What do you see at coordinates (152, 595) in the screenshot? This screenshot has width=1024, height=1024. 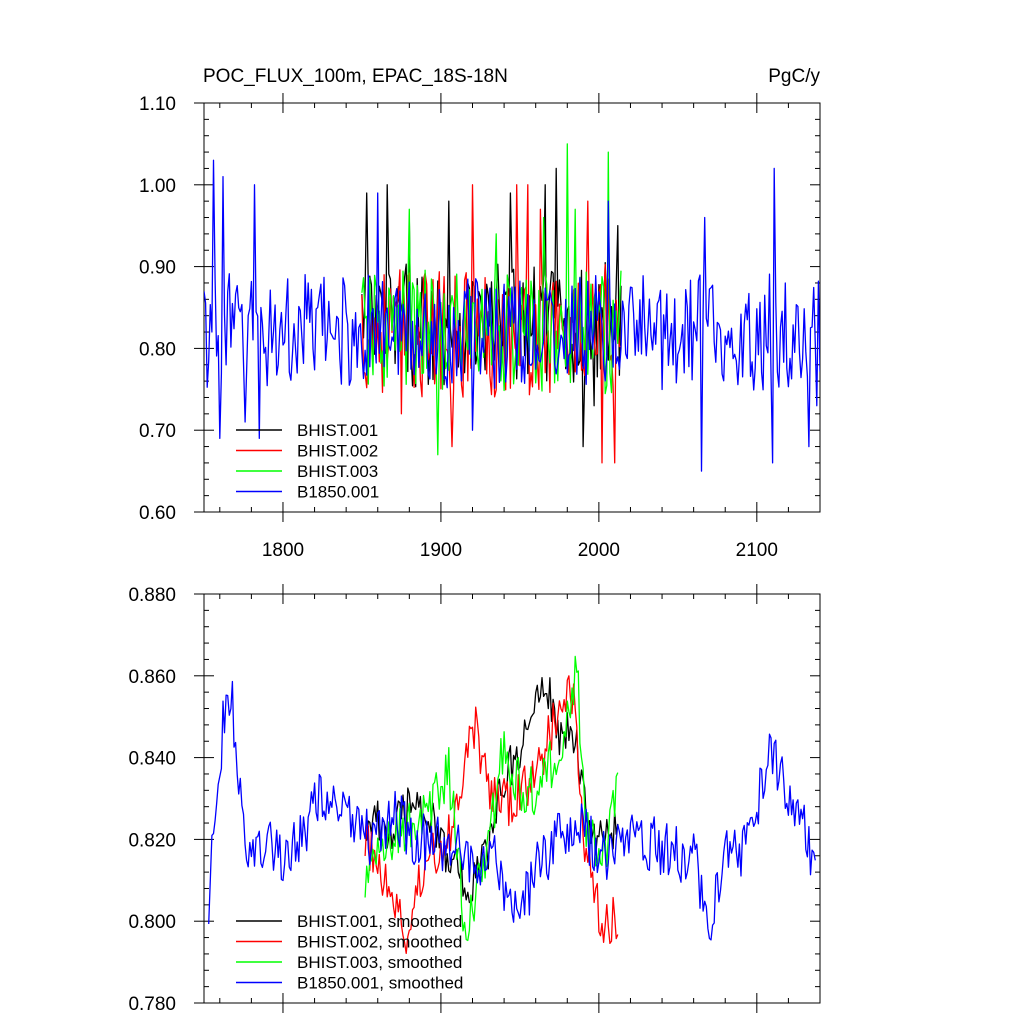 I see `y-tick-label: 0.880` at bounding box center [152, 595].